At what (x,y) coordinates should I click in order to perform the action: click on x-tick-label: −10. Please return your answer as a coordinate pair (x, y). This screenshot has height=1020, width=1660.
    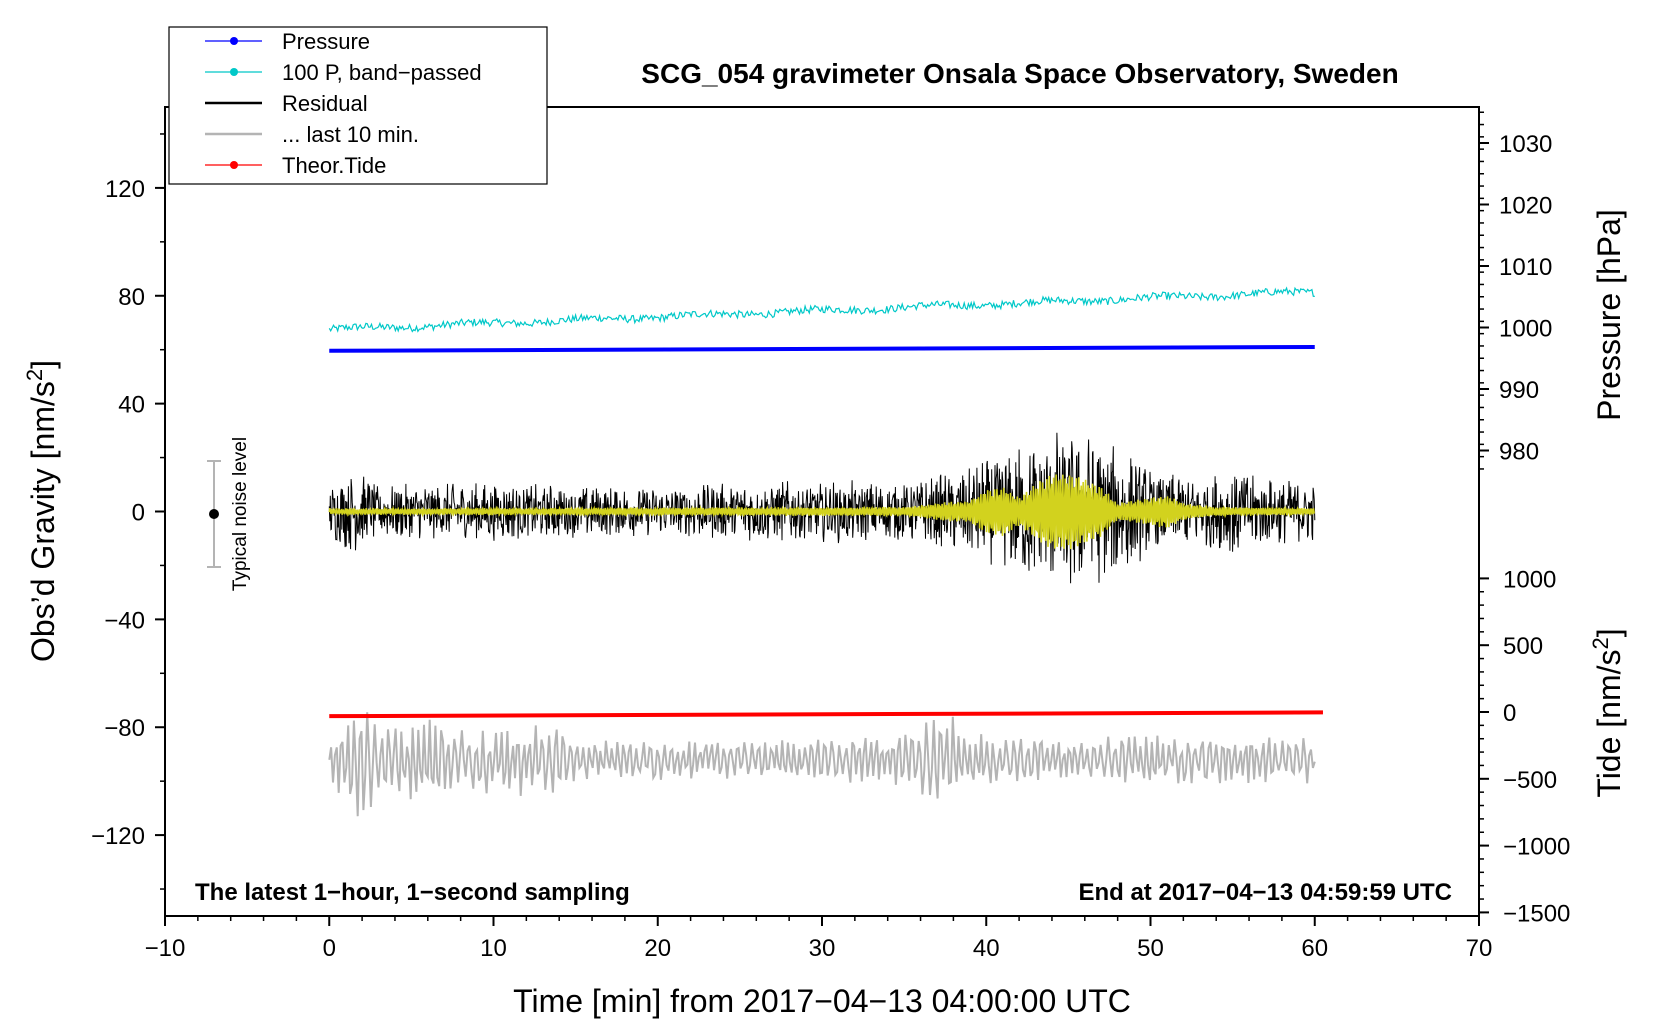
    Looking at the image, I should click on (165, 948).